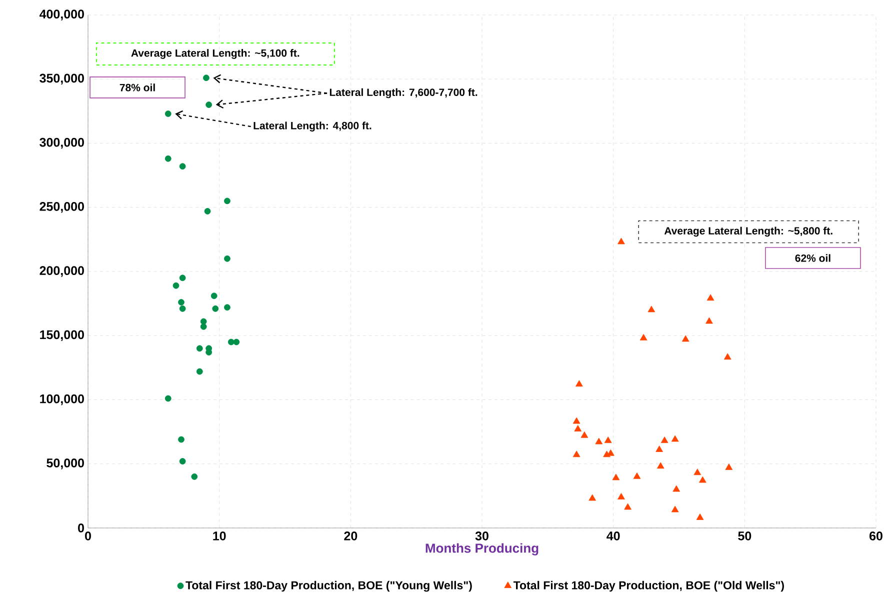 Image resolution: width=886 pixels, height=610 pixels. Describe the element at coordinates (748, 231) in the screenshot. I see `annotation: Average Lateral Length: ~5,800 ft.` at that location.